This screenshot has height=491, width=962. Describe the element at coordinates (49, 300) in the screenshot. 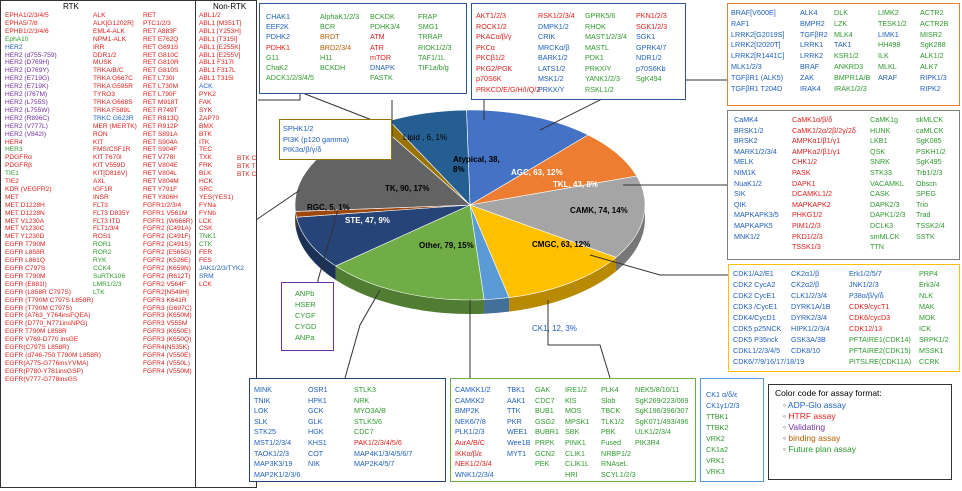

I see `rtk-kinase-item: EGFR (T790M C797S L858R)` at that location.